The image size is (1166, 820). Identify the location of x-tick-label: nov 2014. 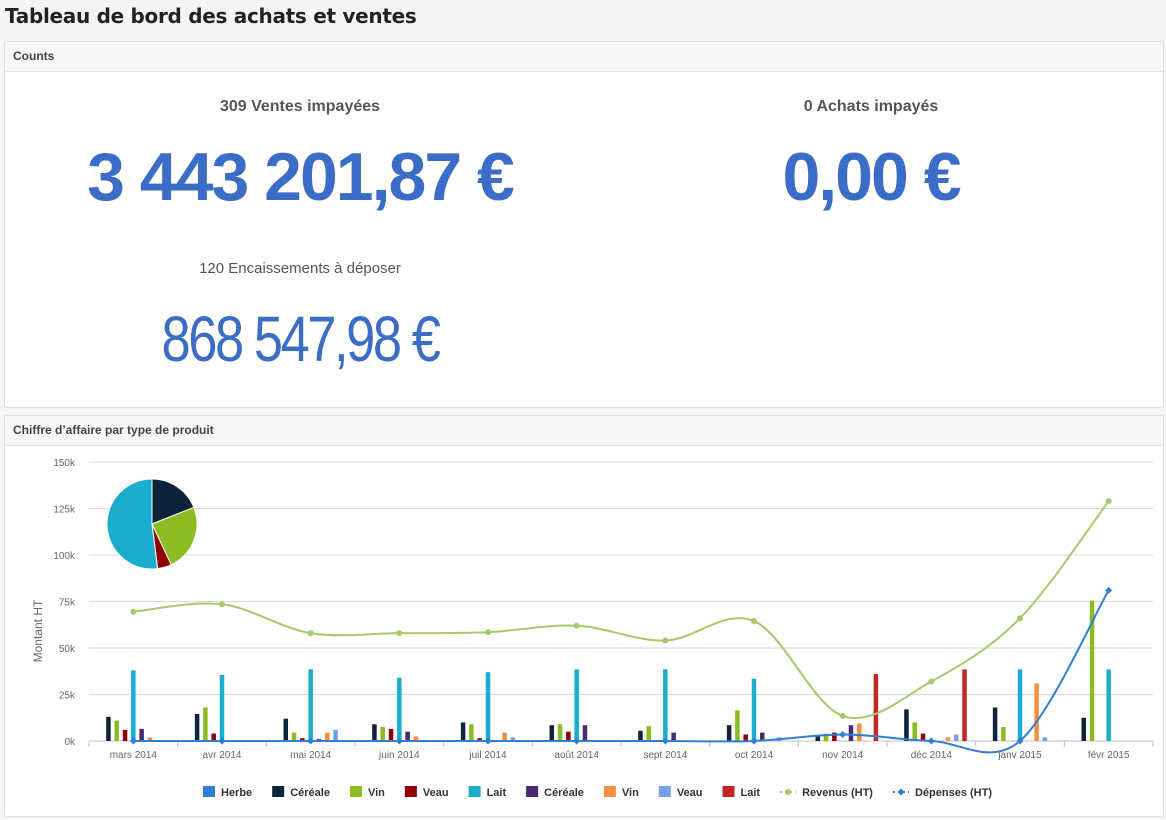
(843, 755).